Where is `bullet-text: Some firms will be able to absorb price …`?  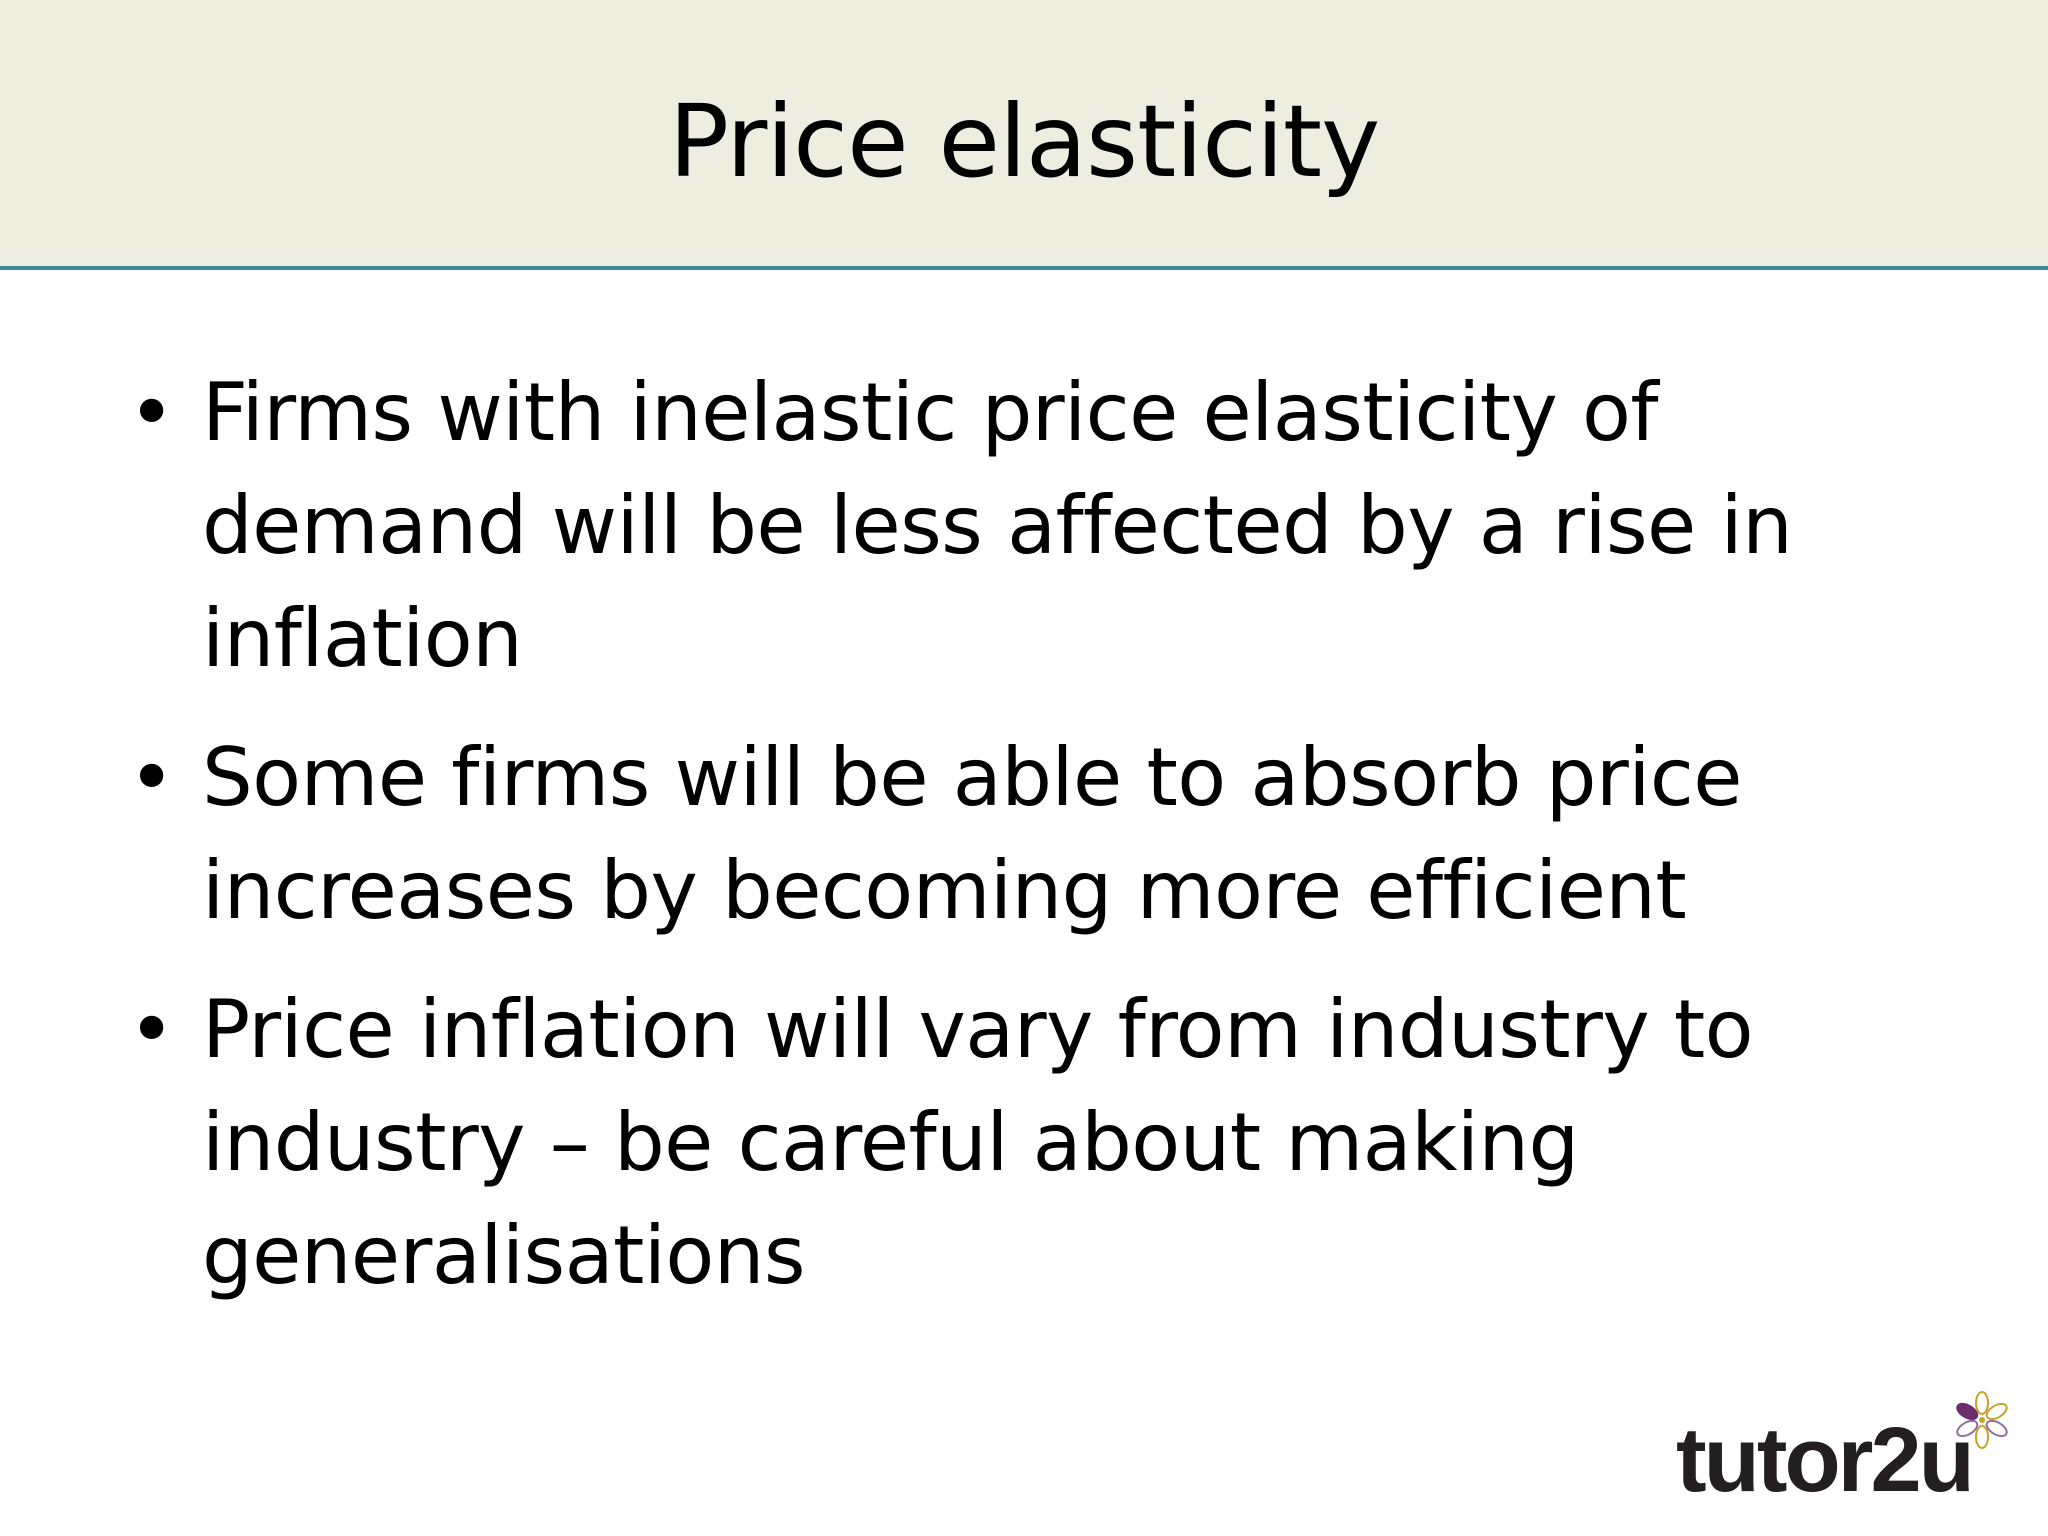 bullet-text: Some firms will be able to absorb price … is located at coordinates (972, 834).